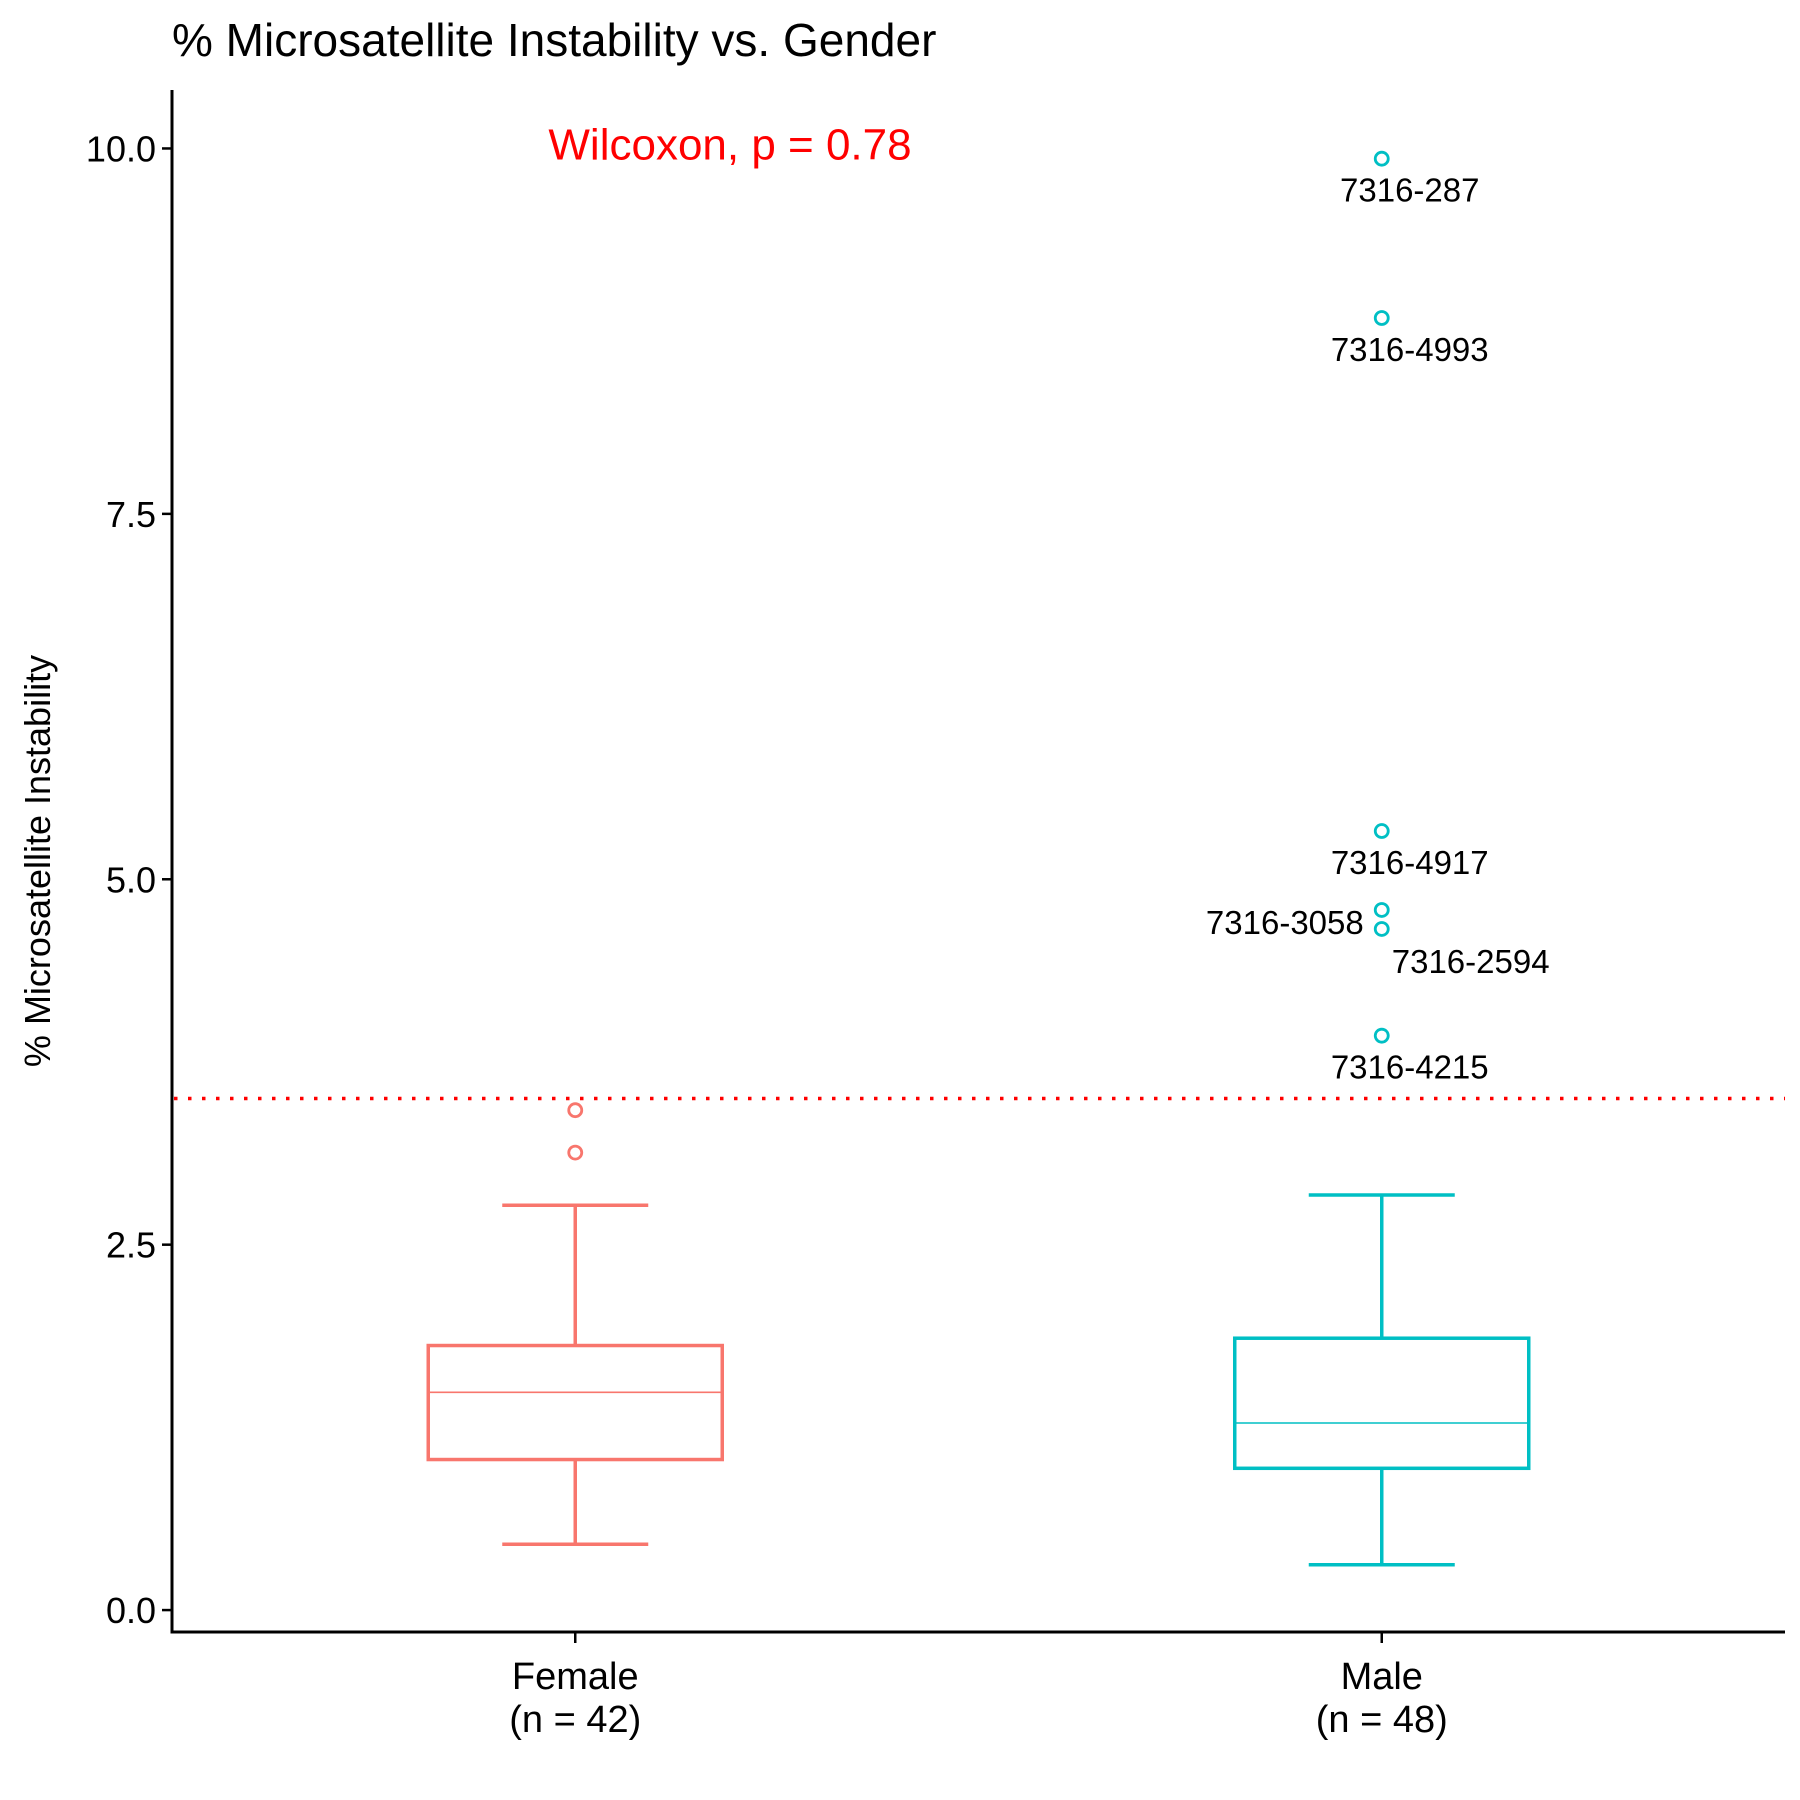  What do you see at coordinates (37, 861) in the screenshot?
I see `y-axis-label: % Microsatellite Instability` at bounding box center [37, 861].